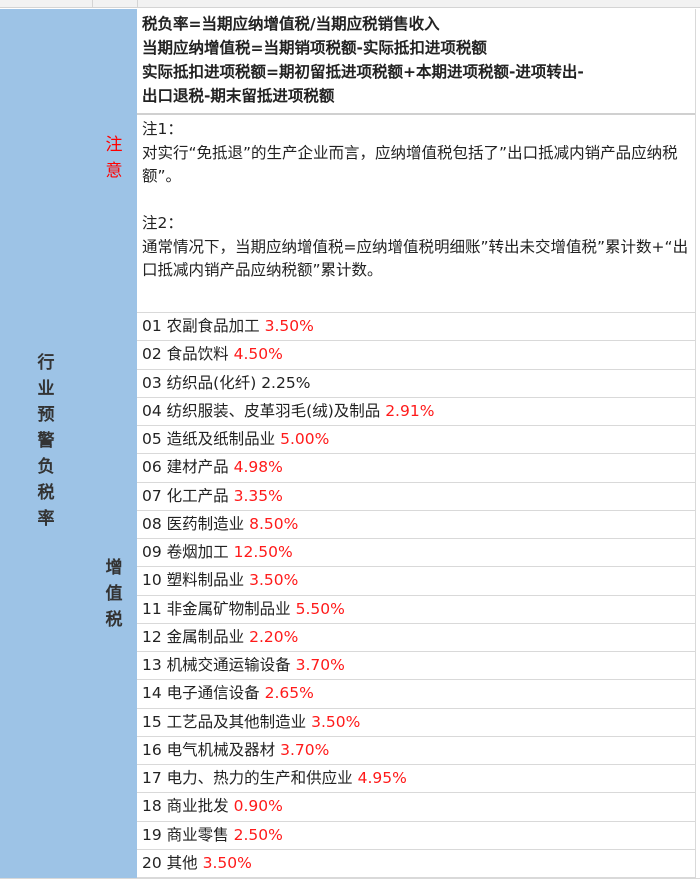 This screenshot has width=700, height=880. I want to click on industry-row: 17 电力、热力的生产和供应业 4.95%, so click(416, 779).